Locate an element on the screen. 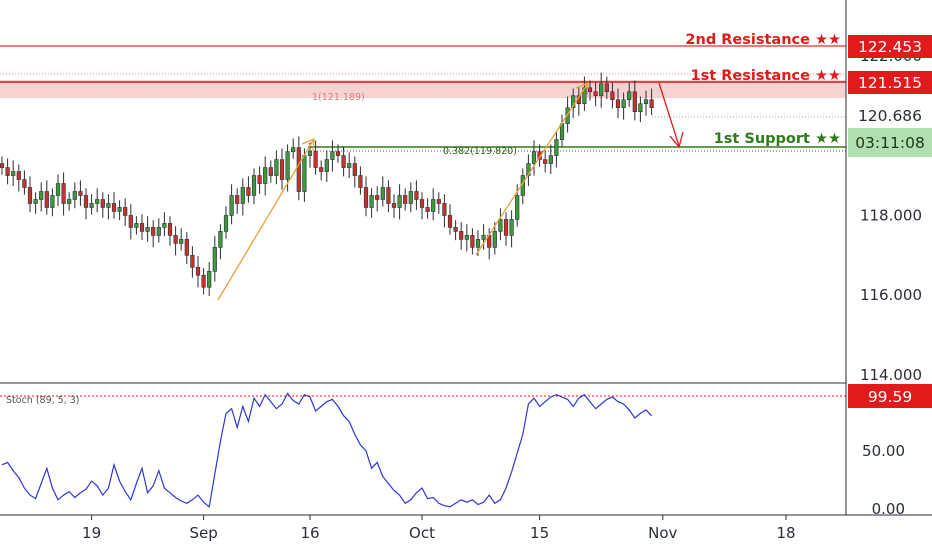 The height and width of the screenshot is (550, 932). svg-text: 121.515 is located at coordinates (890, 83).